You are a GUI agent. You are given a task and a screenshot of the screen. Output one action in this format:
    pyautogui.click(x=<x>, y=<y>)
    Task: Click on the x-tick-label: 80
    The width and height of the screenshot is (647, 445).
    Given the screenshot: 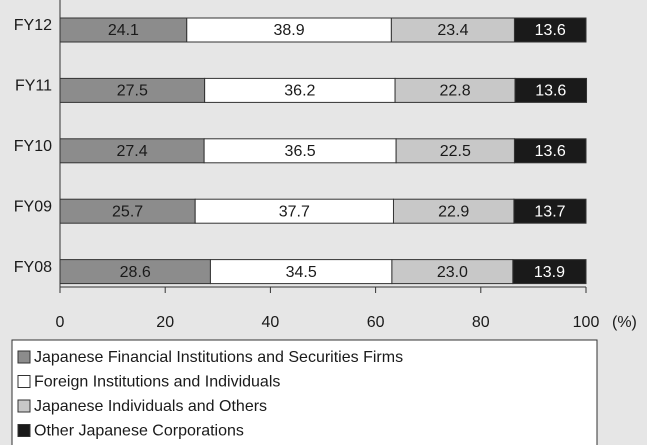 What is the action you would take?
    pyautogui.click(x=481, y=322)
    